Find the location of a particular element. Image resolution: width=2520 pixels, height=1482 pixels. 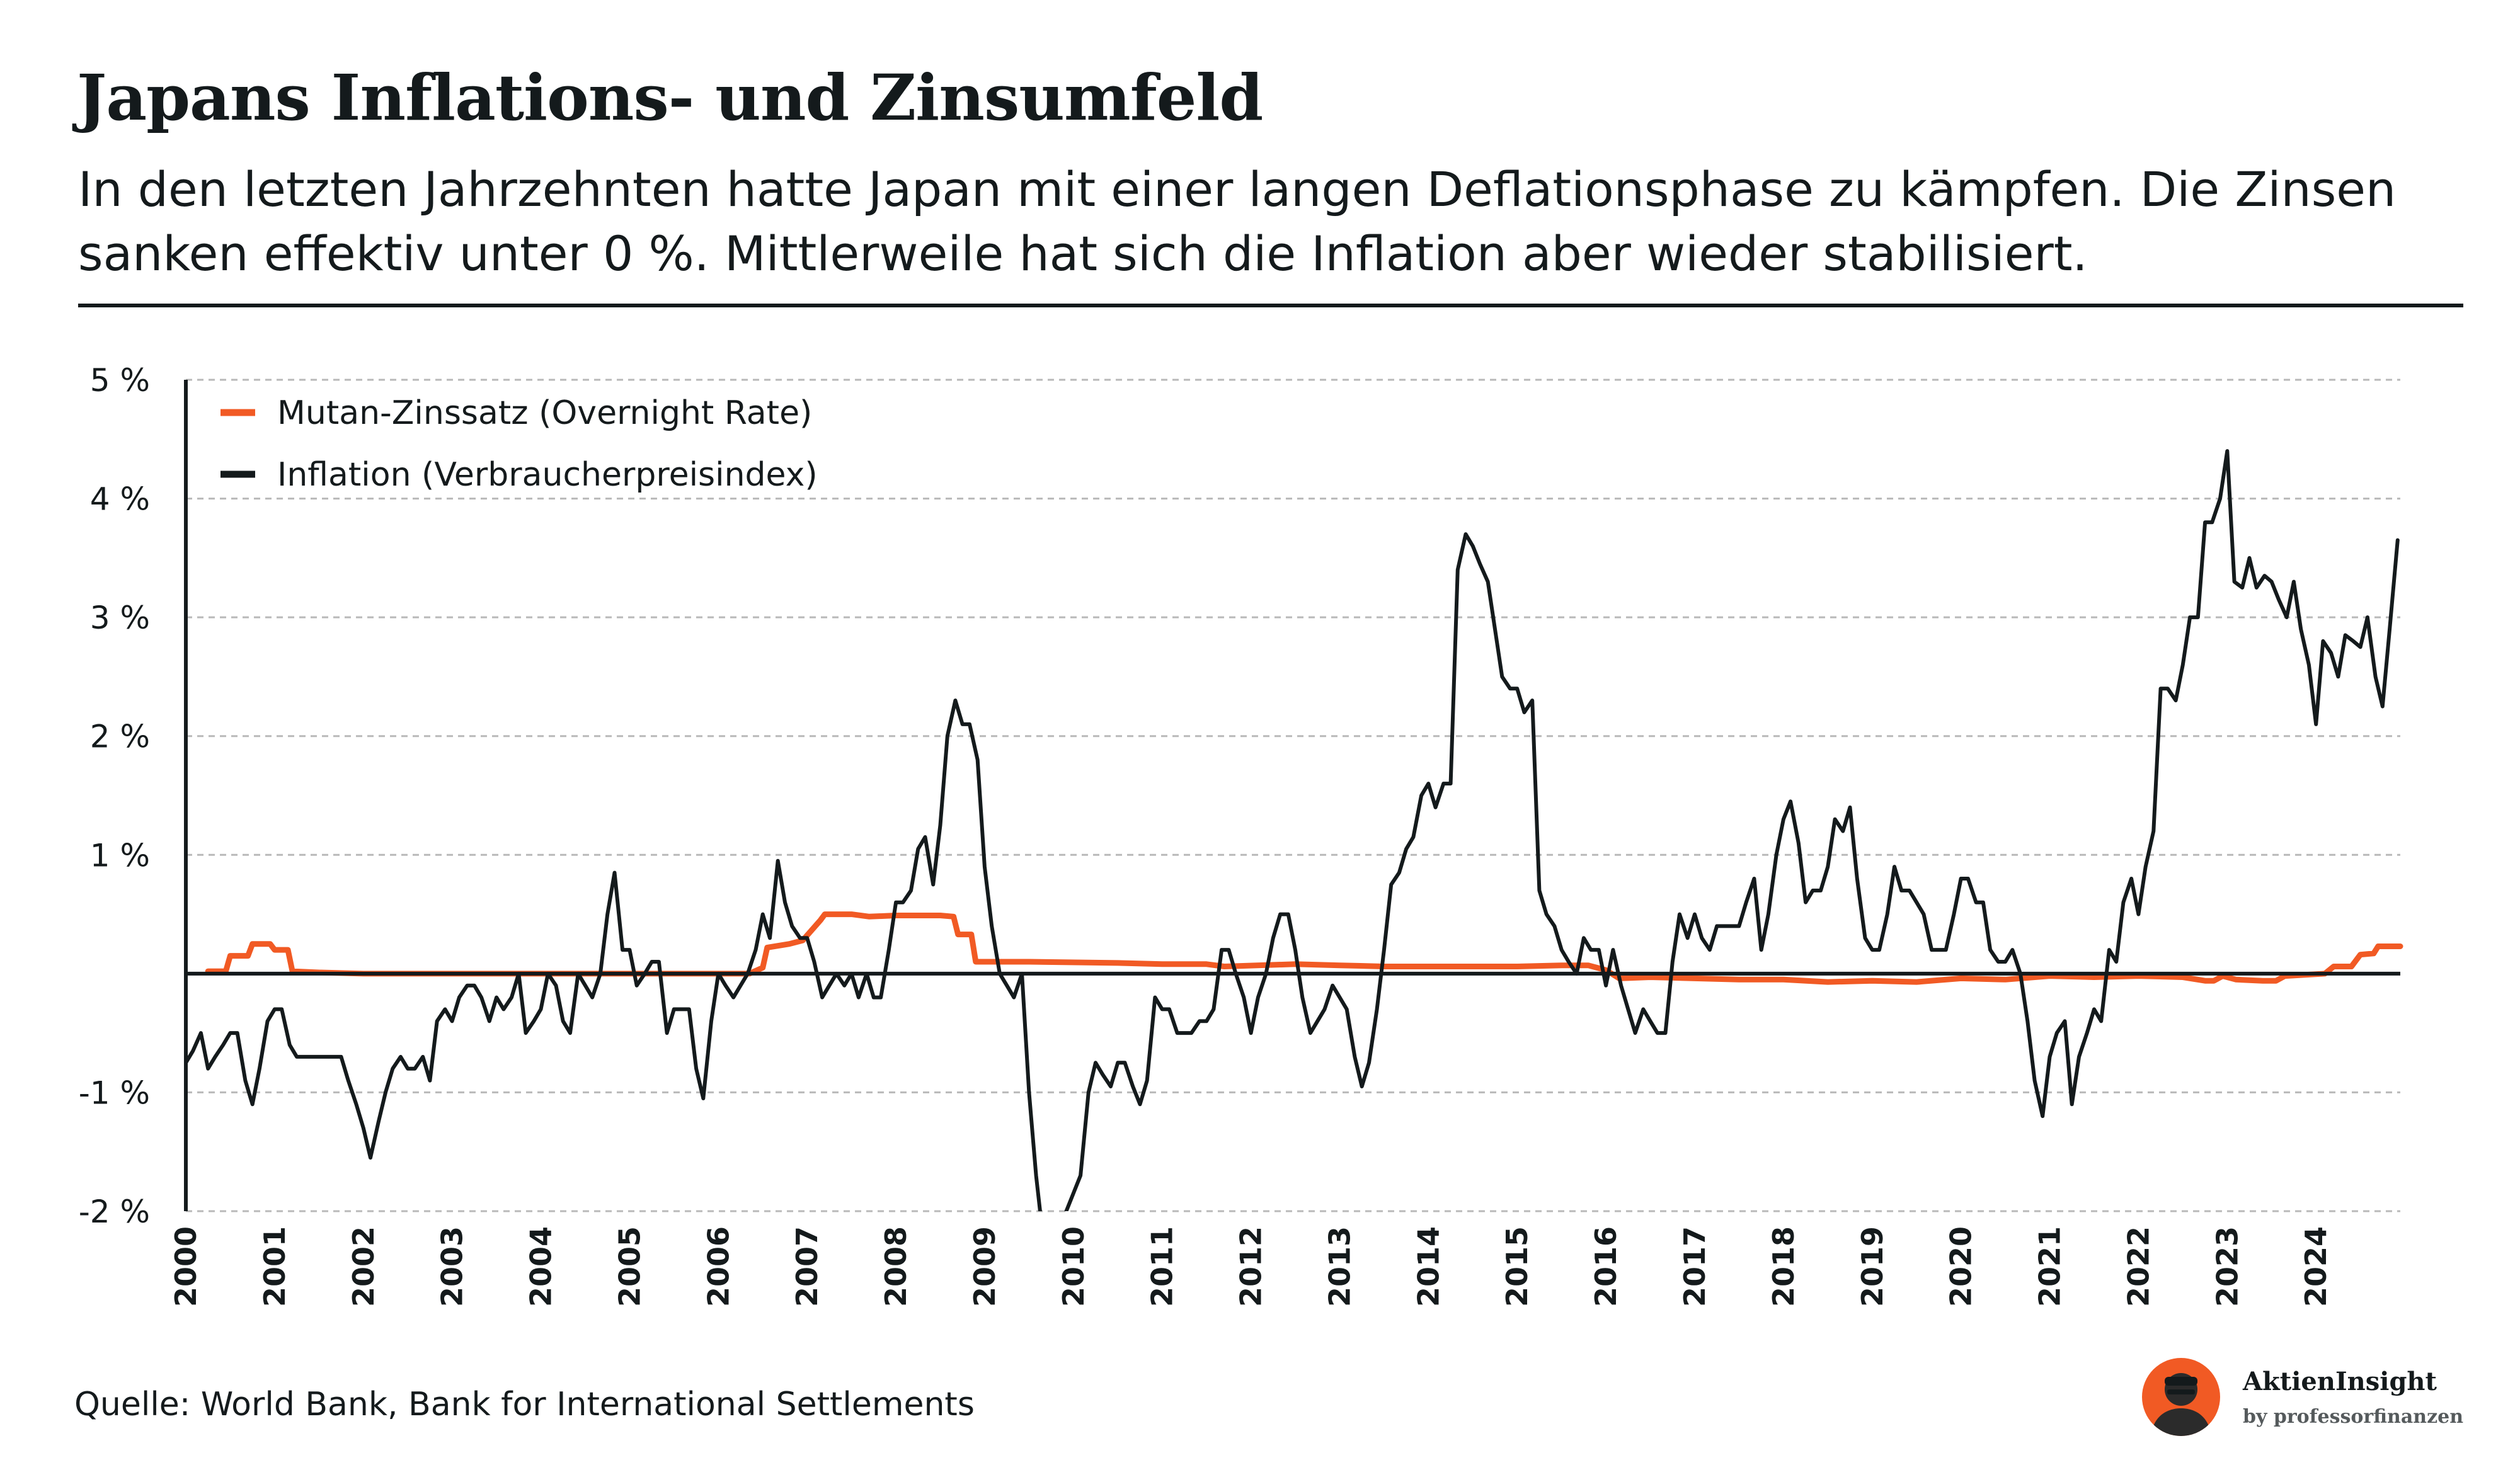

x-tick-label: 2008 is located at coordinates (896, 1266).